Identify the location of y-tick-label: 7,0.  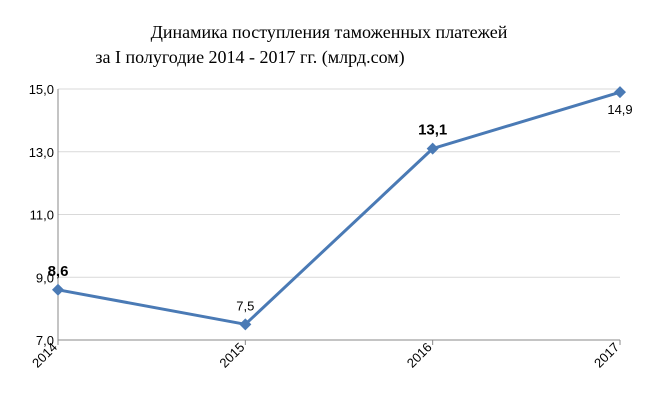
(45, 340).